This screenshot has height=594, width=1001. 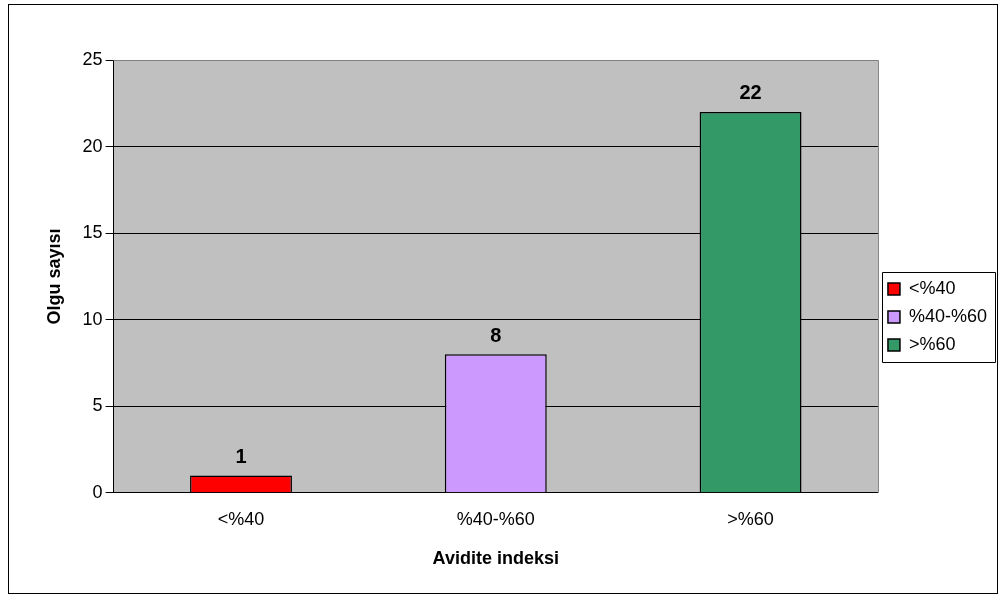 What do you see at coordinates (932, 287) in the screenshot?
I see `legend-label: <%40` at bounding box center [932, 287].